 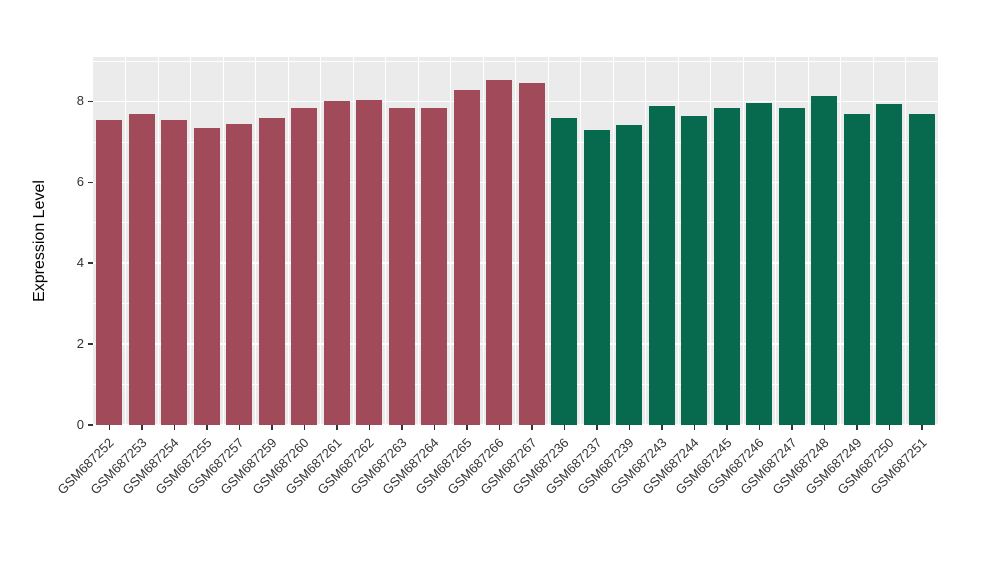 I want to click on y-tick-label: 4, so click(x=80, y=263).